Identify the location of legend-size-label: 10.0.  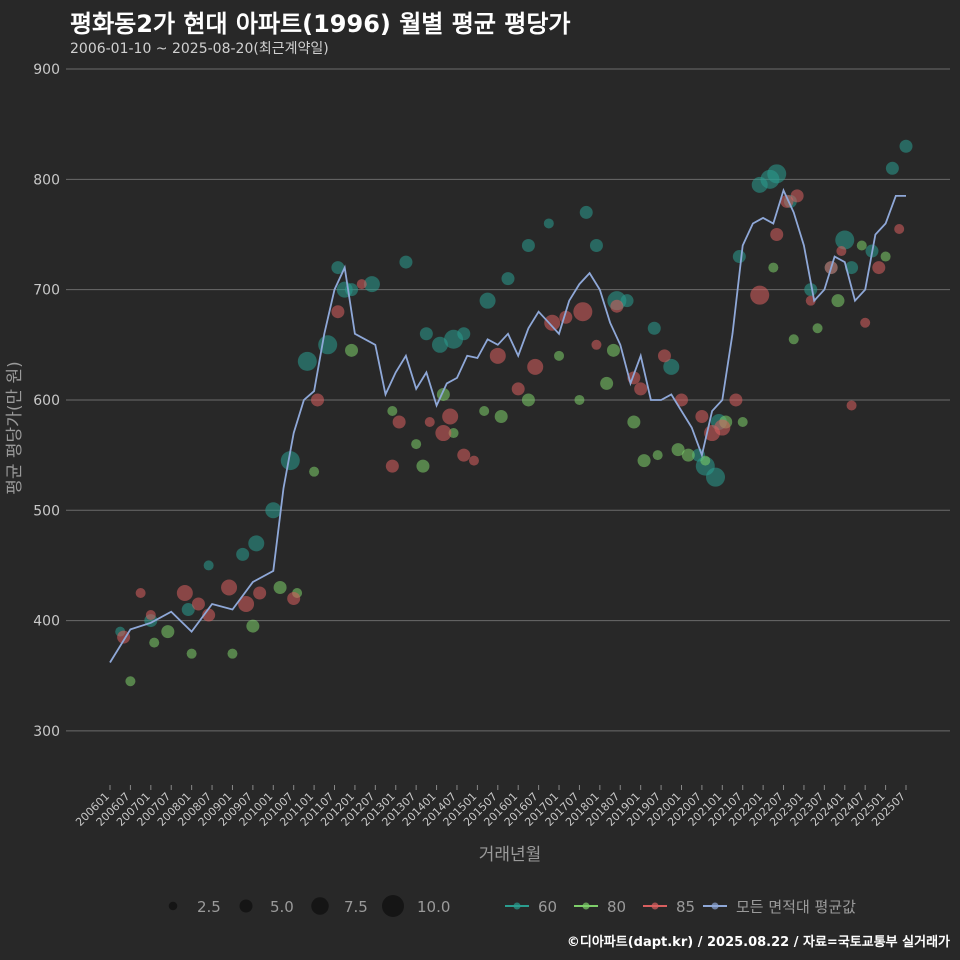
(433, 907).